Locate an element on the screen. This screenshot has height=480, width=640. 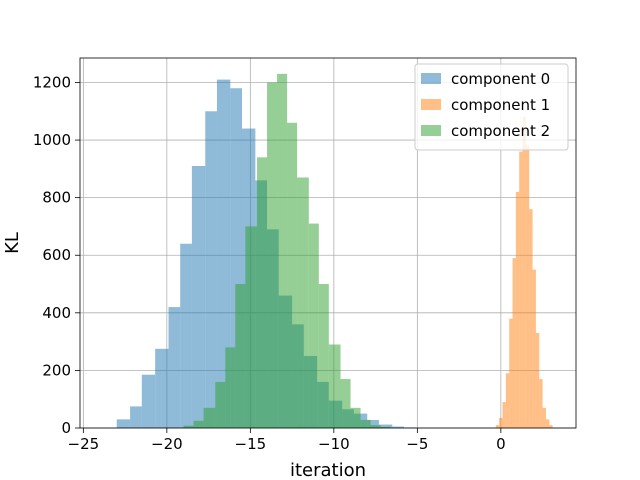
y-tick-label: 600 is located at coordinates (56, 255).